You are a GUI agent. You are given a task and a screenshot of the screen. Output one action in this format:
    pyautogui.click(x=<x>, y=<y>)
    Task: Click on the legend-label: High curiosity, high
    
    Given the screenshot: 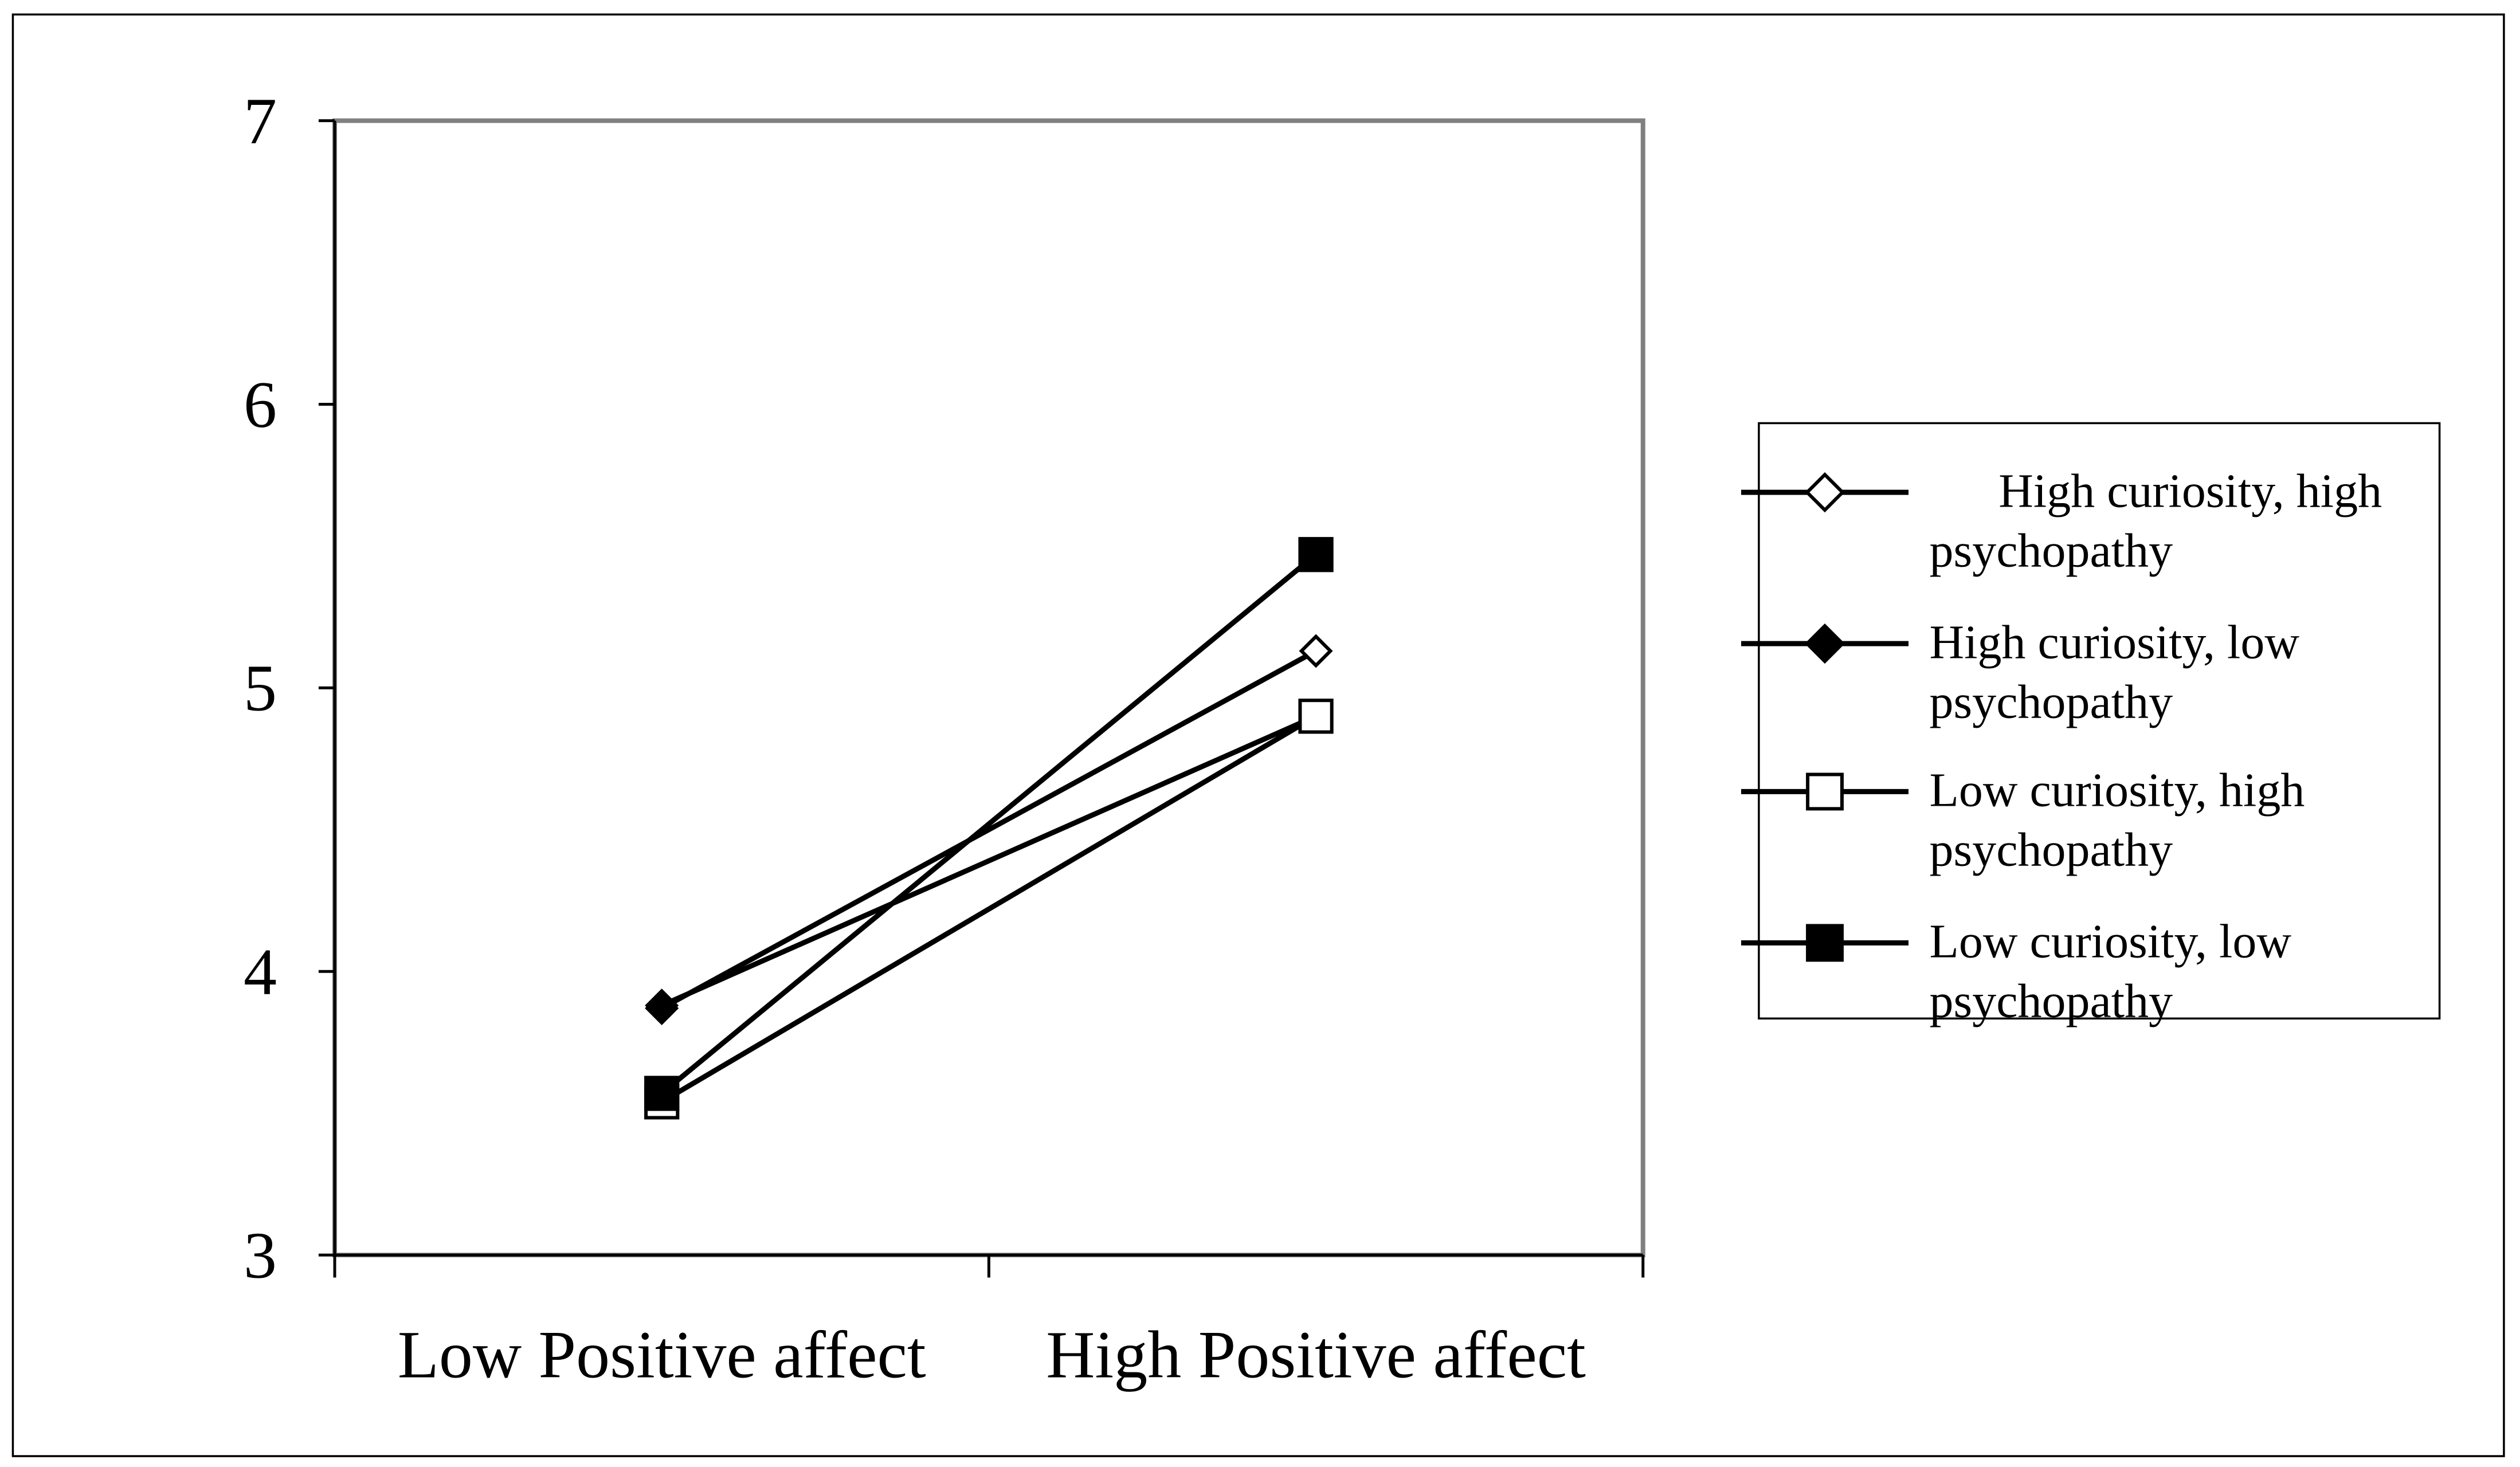 What is the action you would take?
    pyautogui.click(x=2190, y=490)
    